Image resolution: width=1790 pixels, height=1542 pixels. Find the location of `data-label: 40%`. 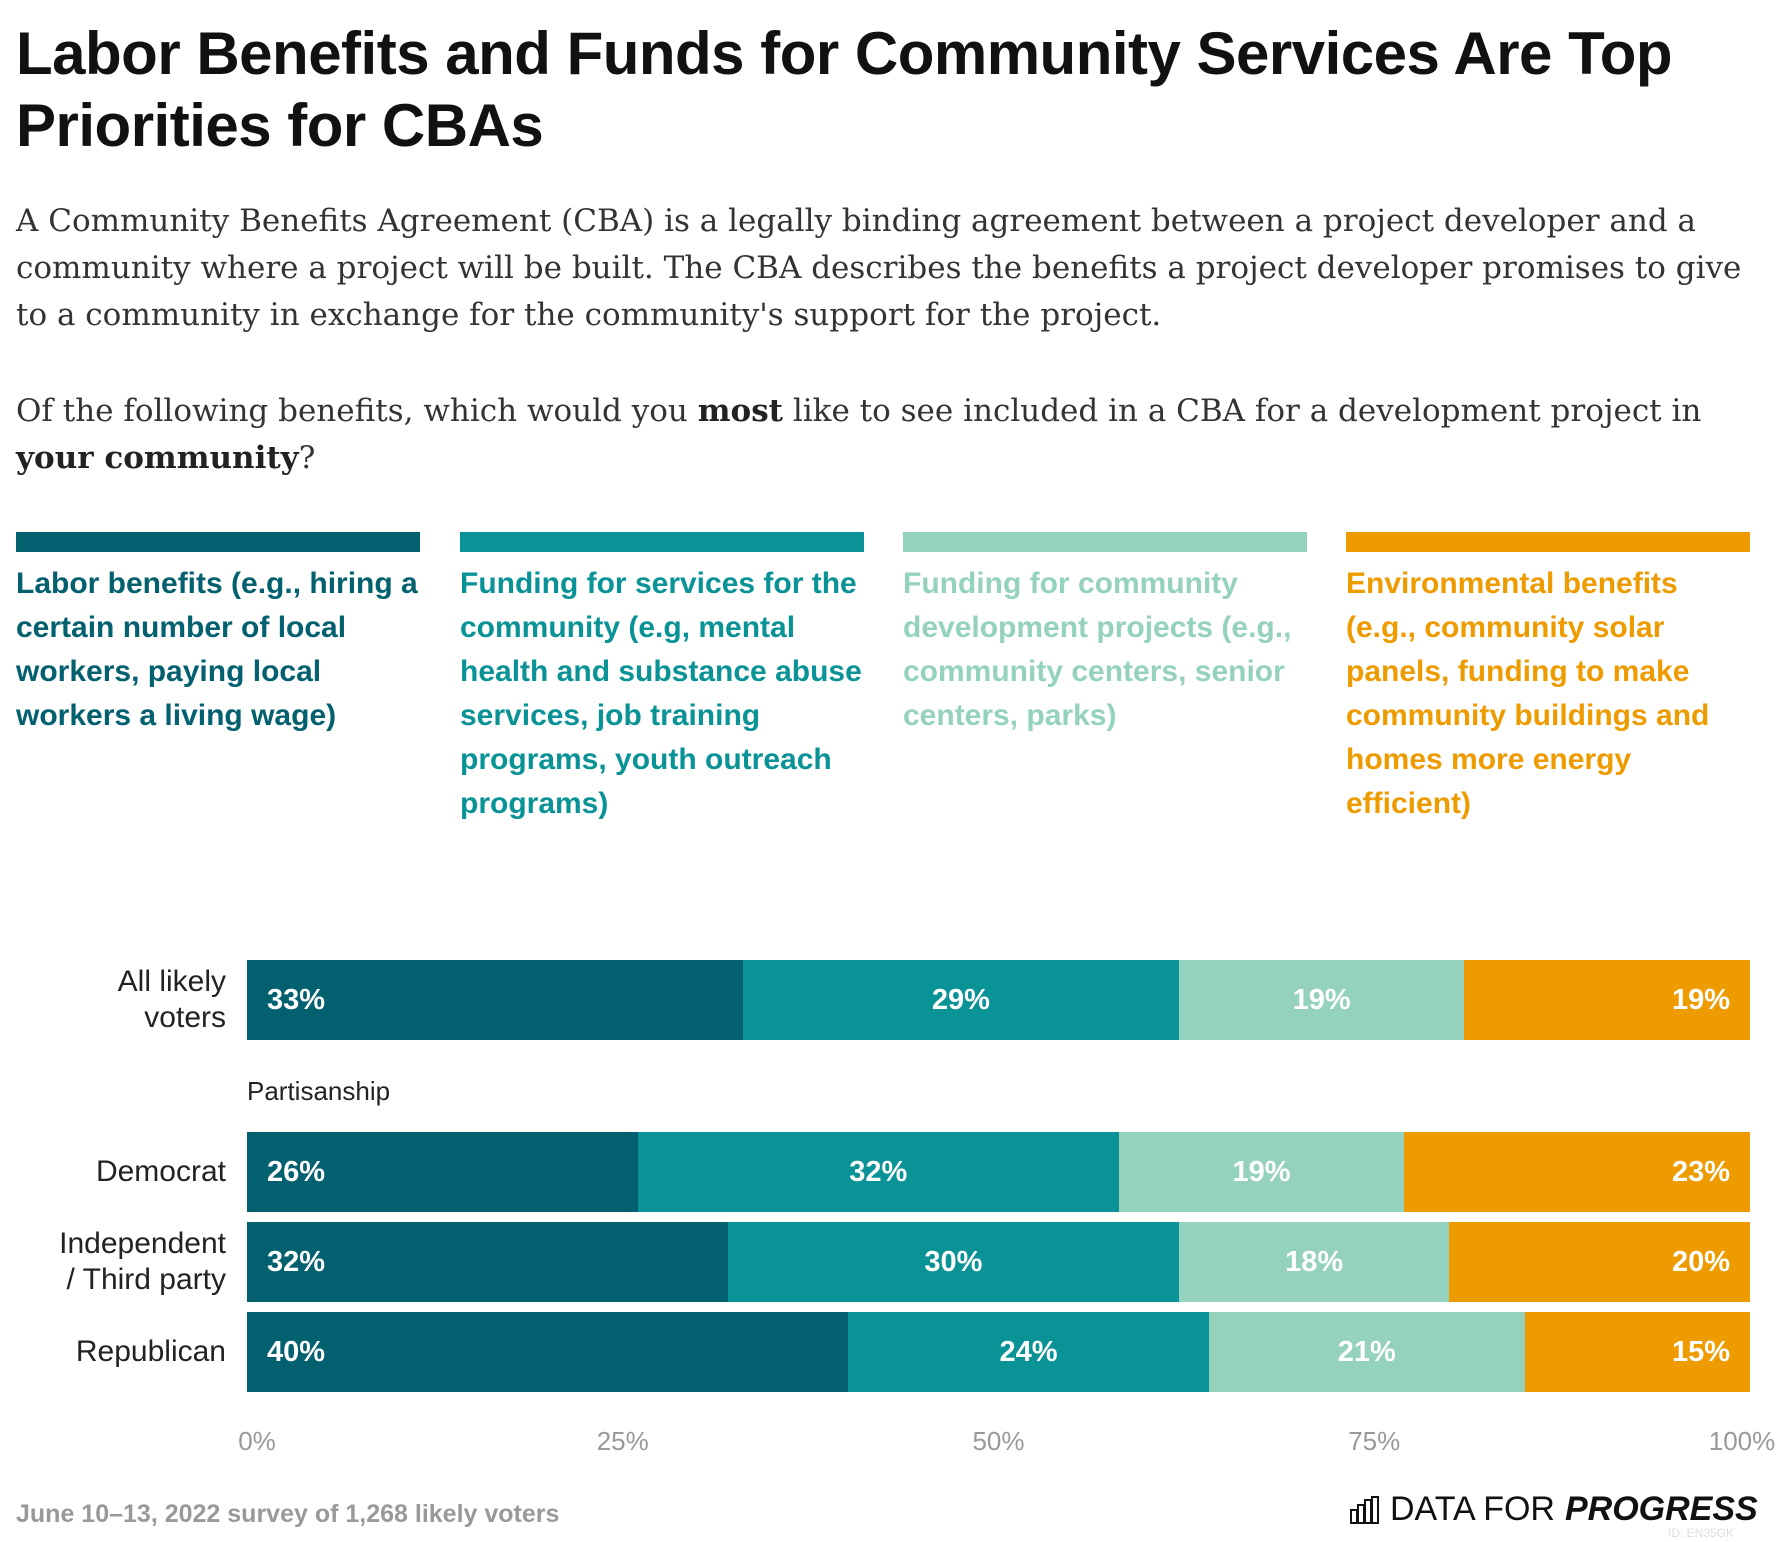

data-label: 40% is located at coordinates (296, 1352).